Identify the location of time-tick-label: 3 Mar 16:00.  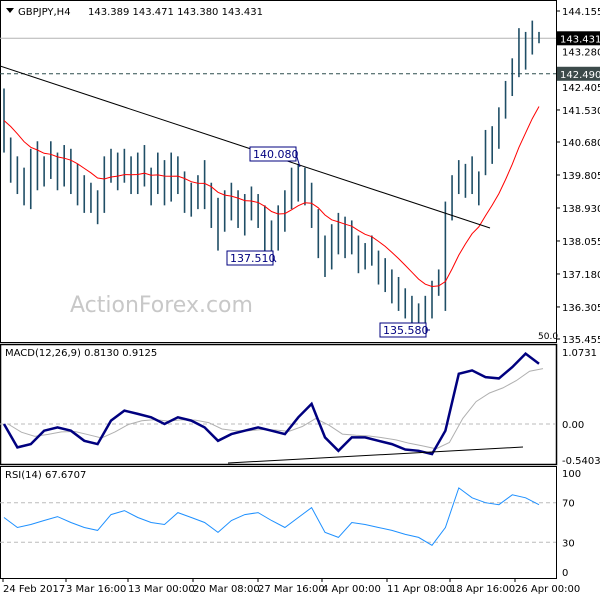
(96, 589).